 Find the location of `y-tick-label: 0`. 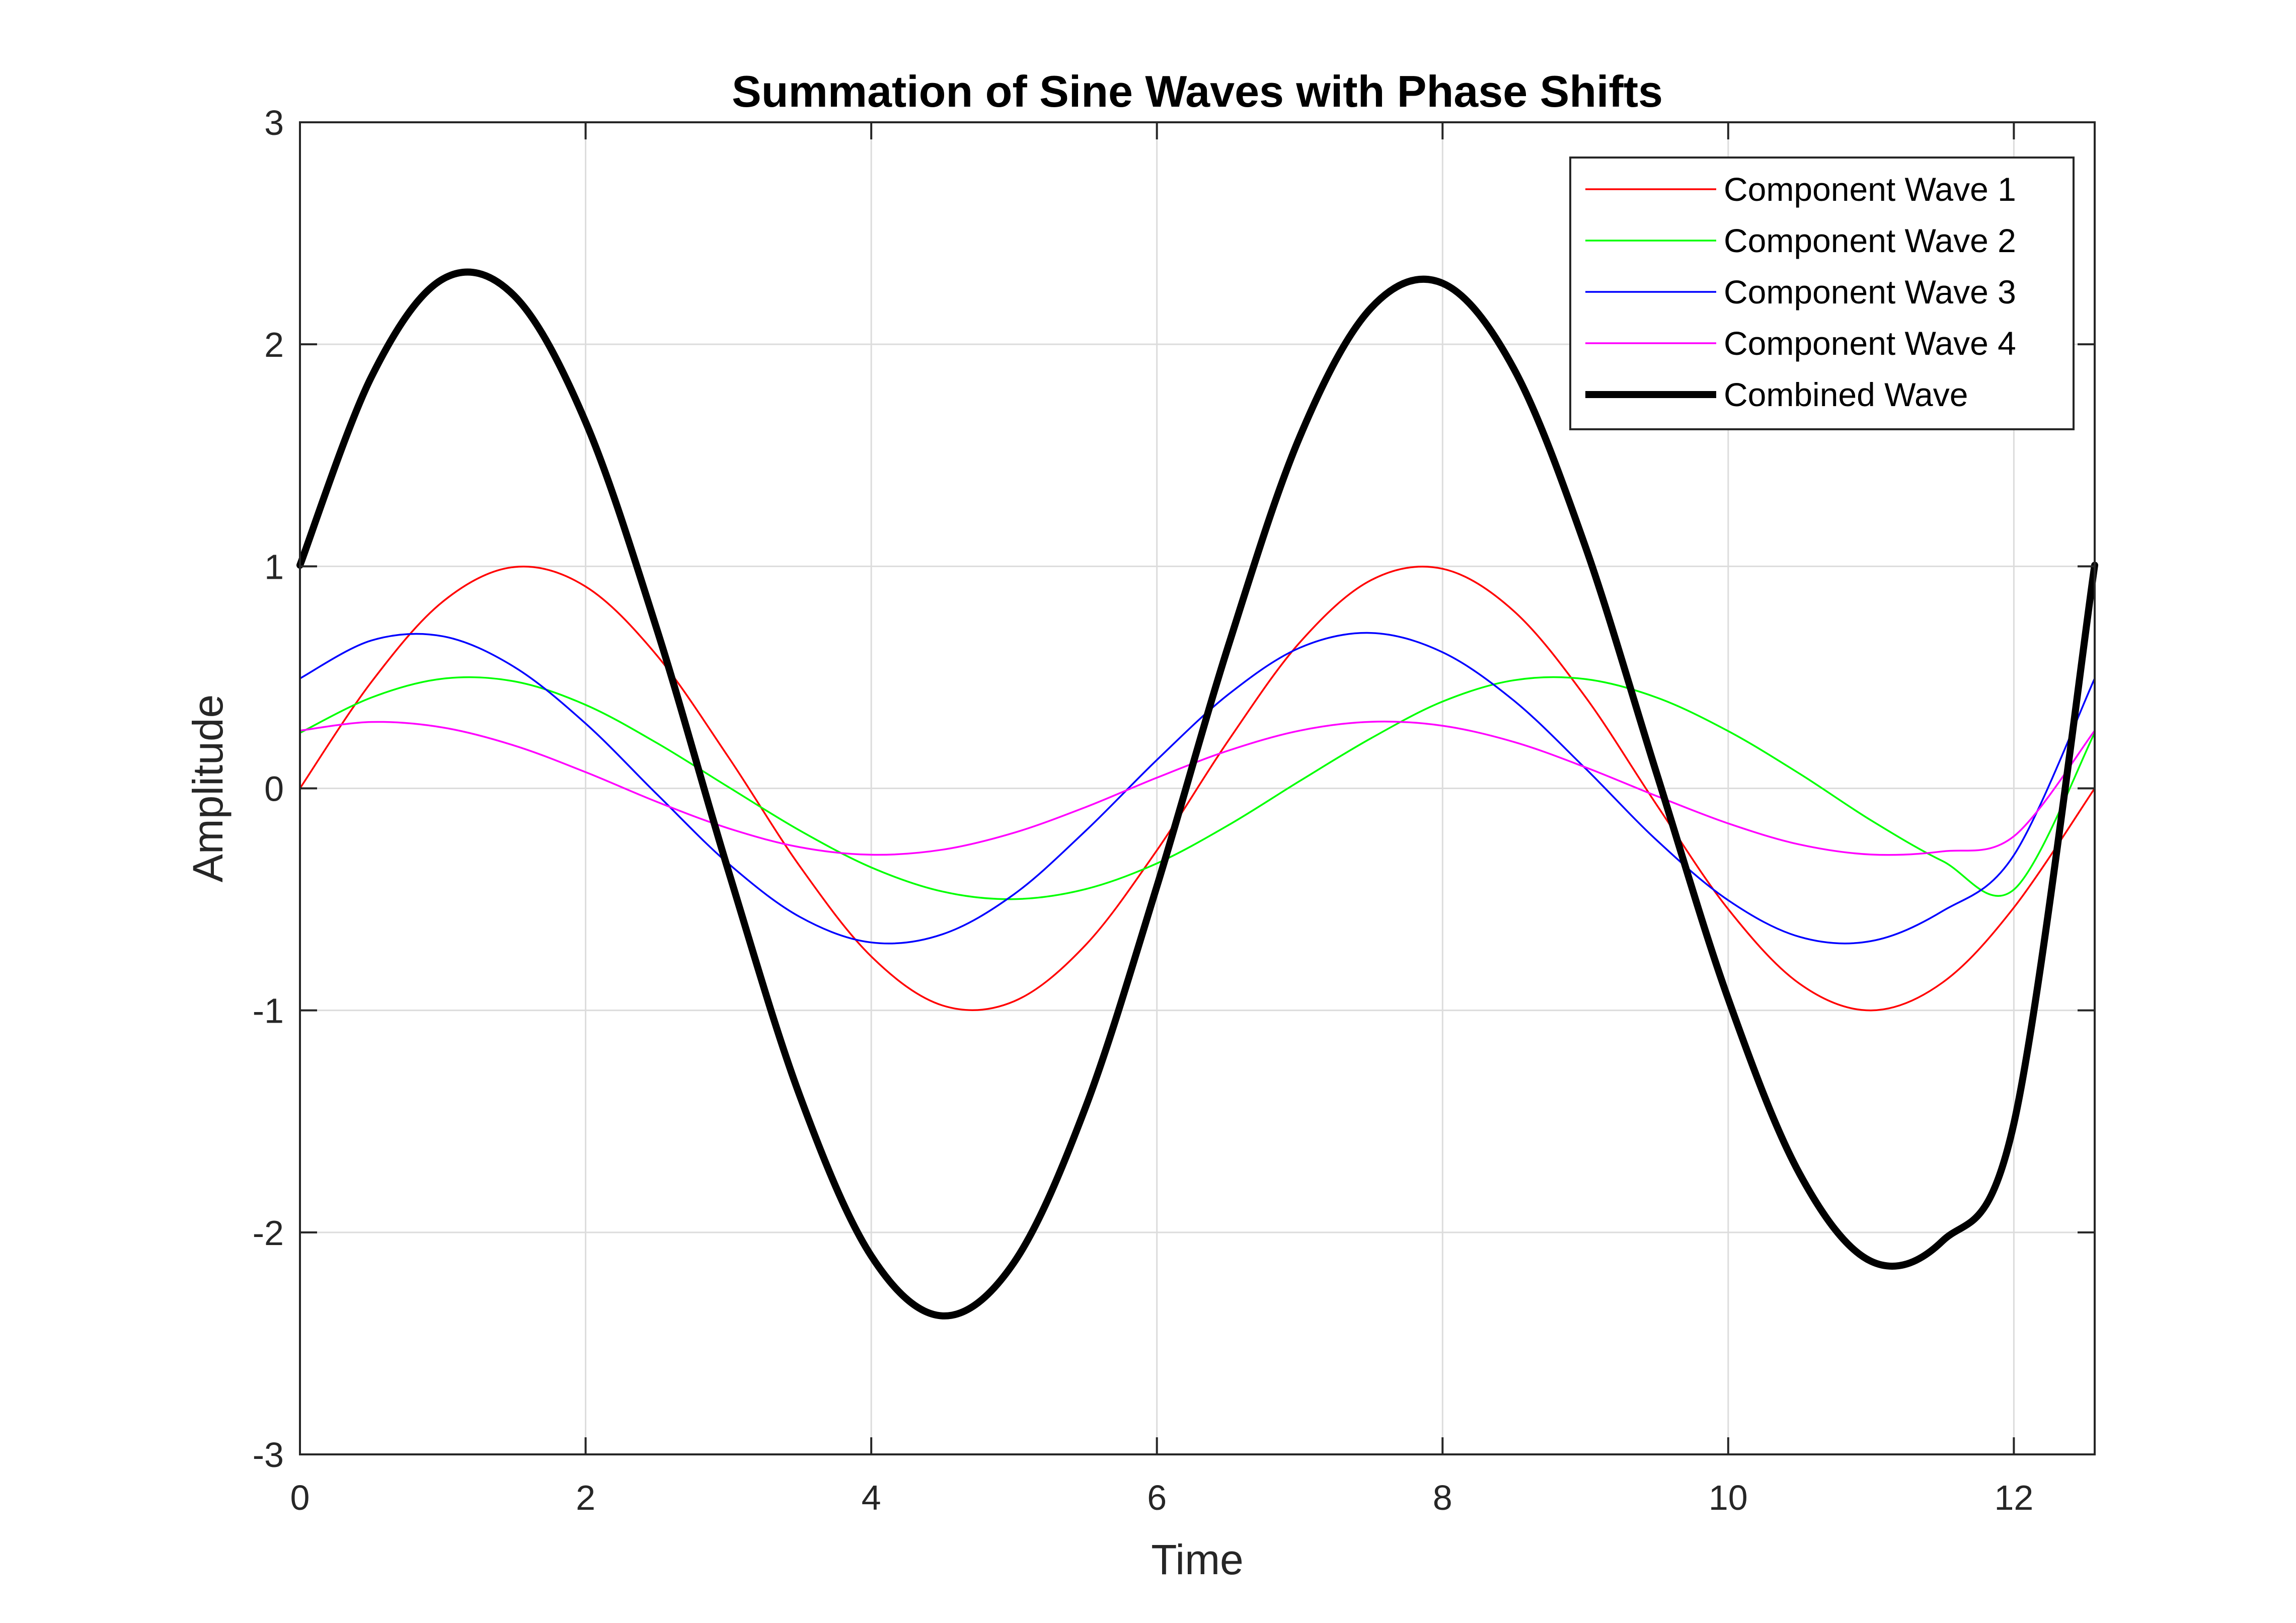

y-tick-label: 0 is located at coordinates (274, 789).